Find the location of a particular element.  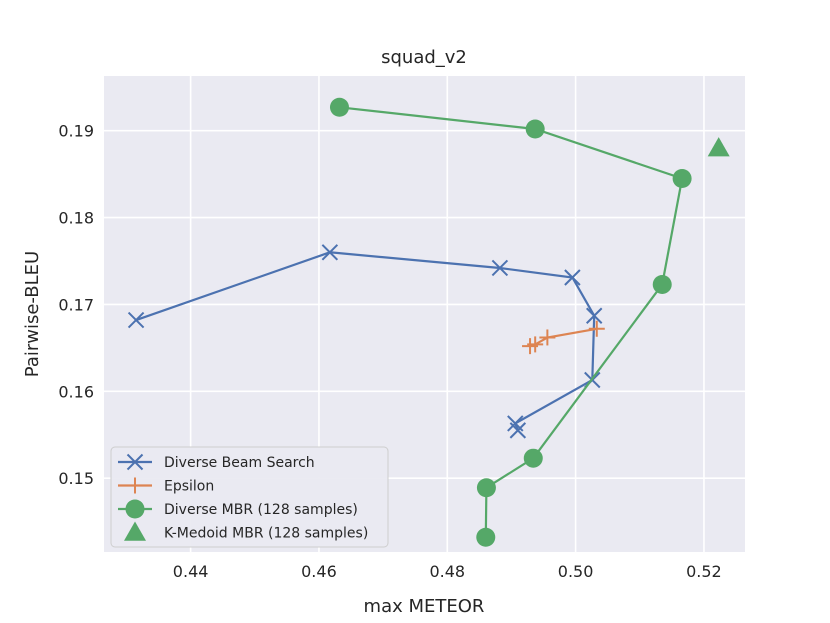

legend-label: Diverse MBR (128 samples) is located at coordinates (261, 510).